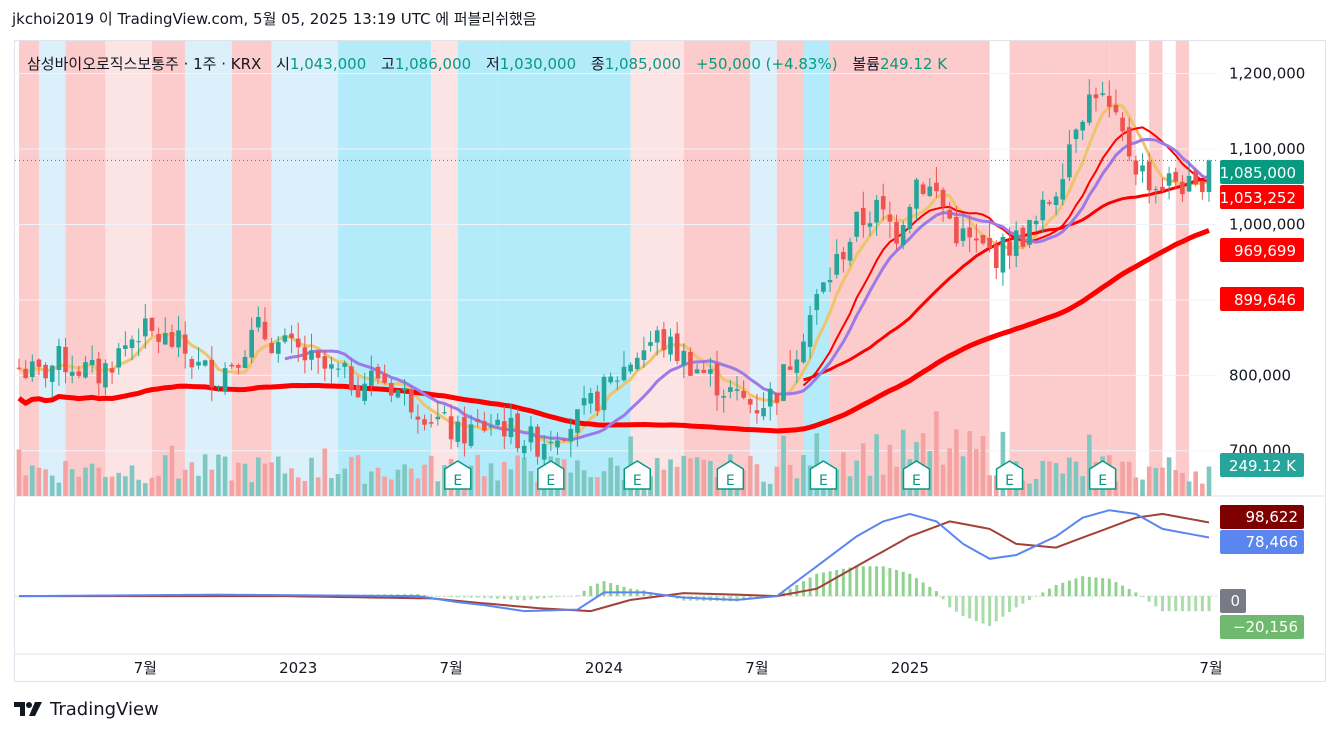 The width and height of the screenshot is (1341, 735). What do you see at coordinates (1262, 627) in the screenshot?
I see `macd-badge-bg` at bounding box center [1262, 627].